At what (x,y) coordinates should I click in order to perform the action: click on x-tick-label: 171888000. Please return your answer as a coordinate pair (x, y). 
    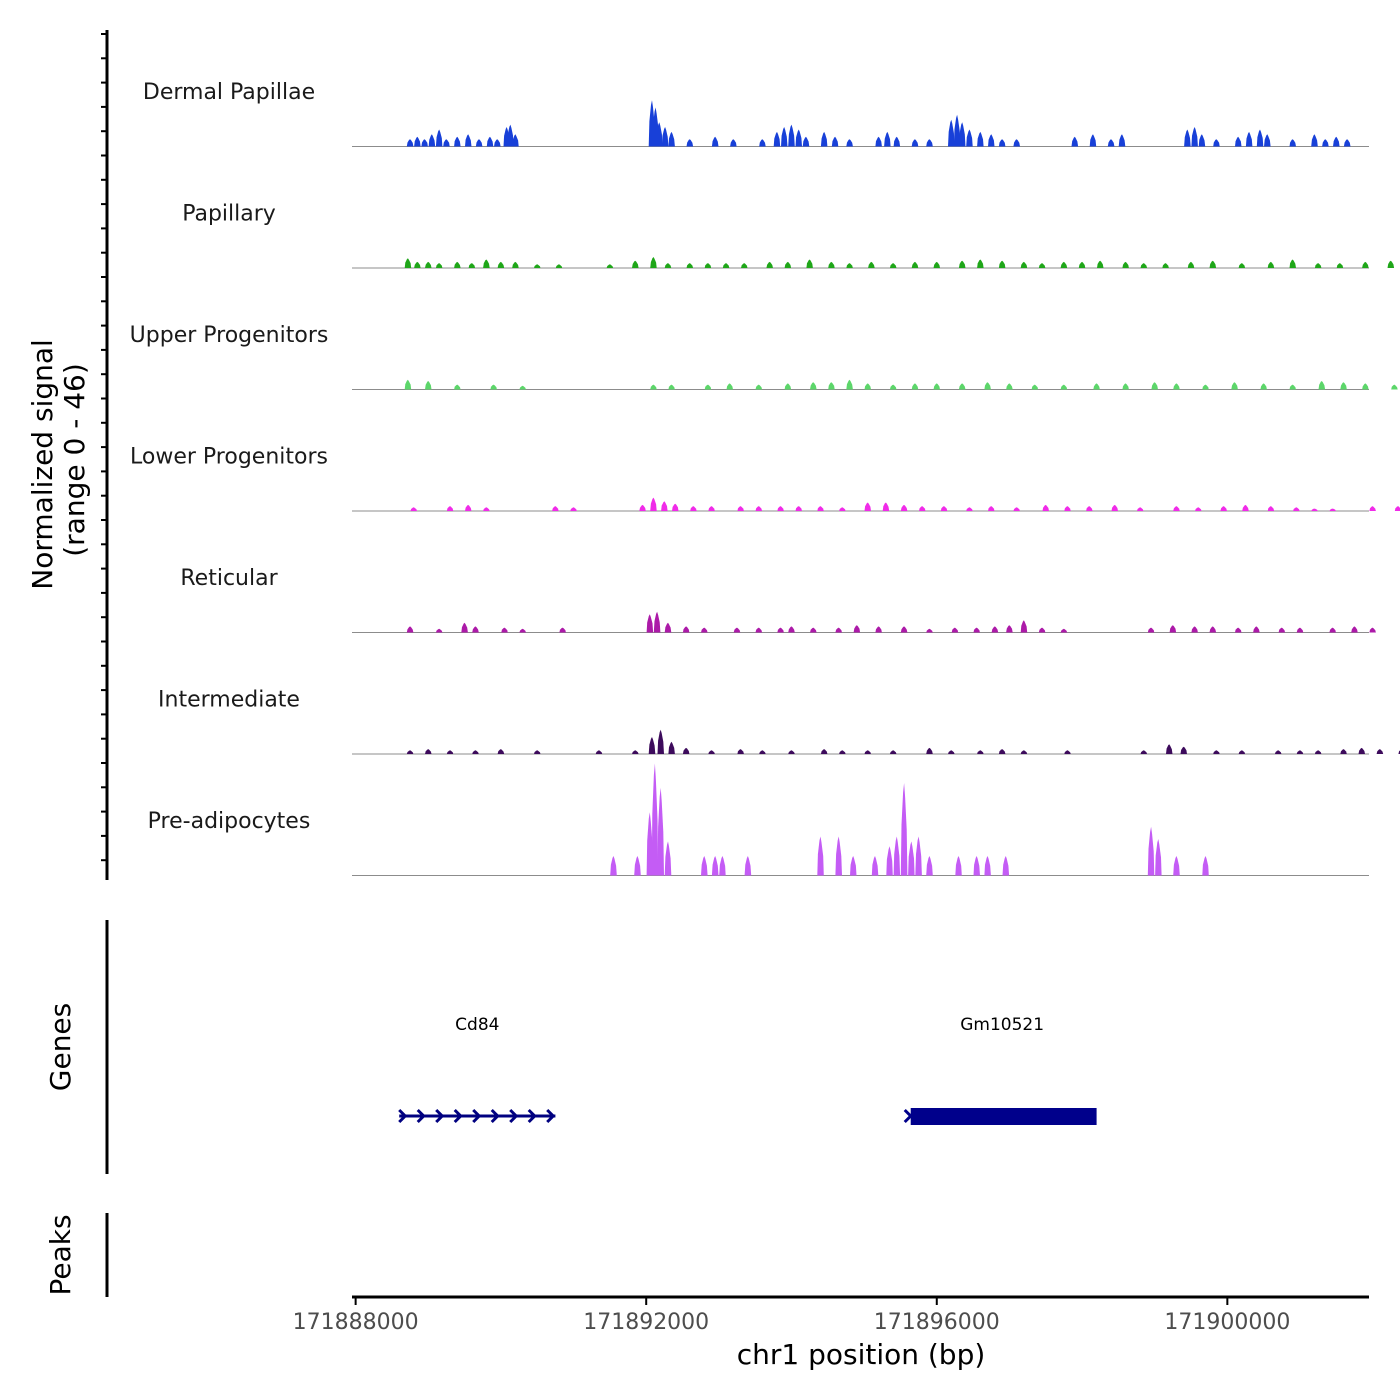
    Looking at the image, I should click on (356, 1322).